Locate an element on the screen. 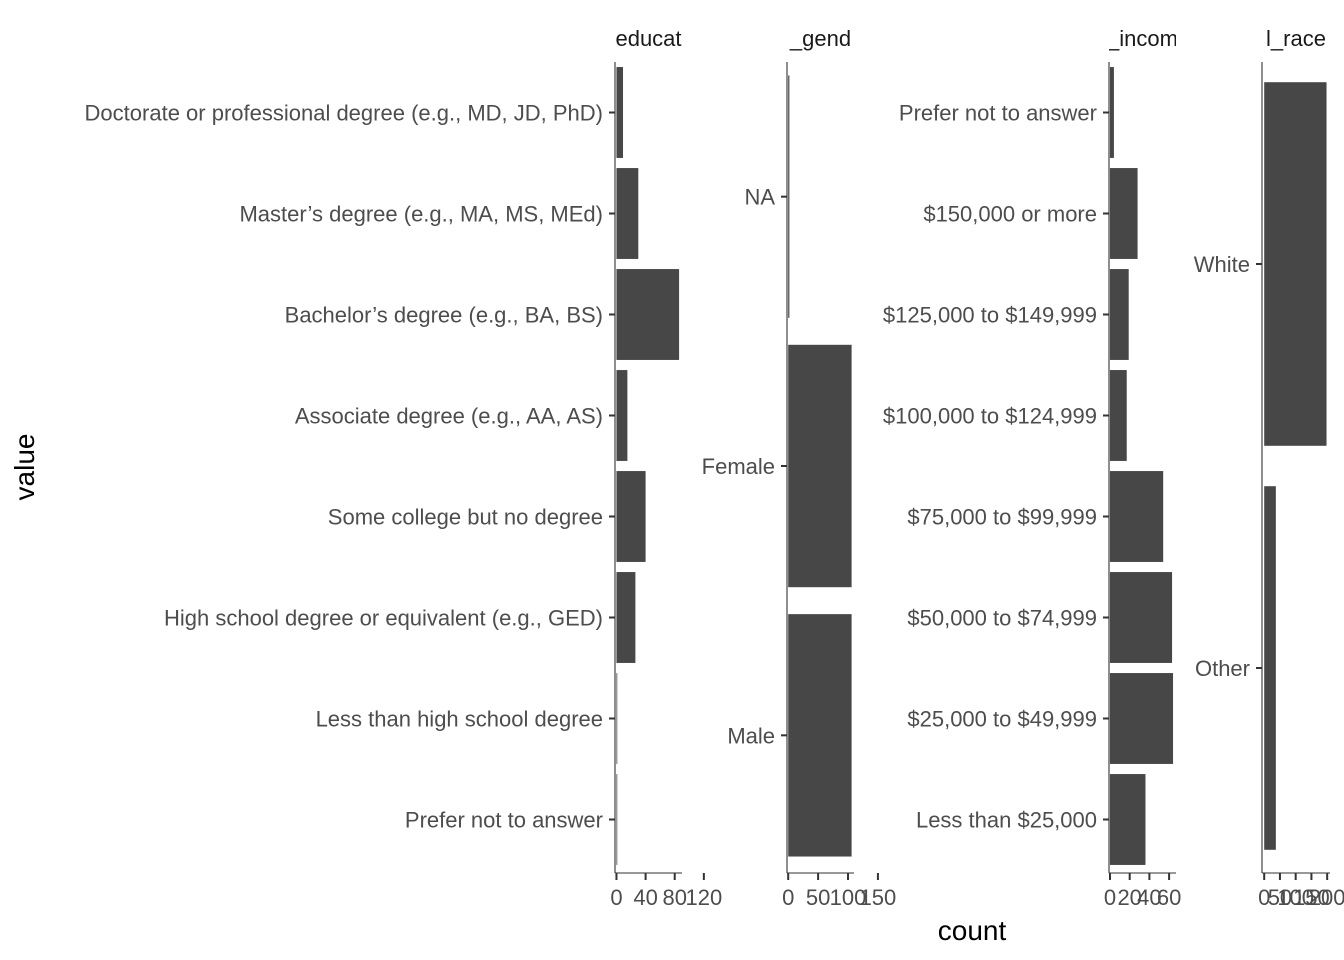  x-tick-label: 80 is located at coordinates (674, 897).